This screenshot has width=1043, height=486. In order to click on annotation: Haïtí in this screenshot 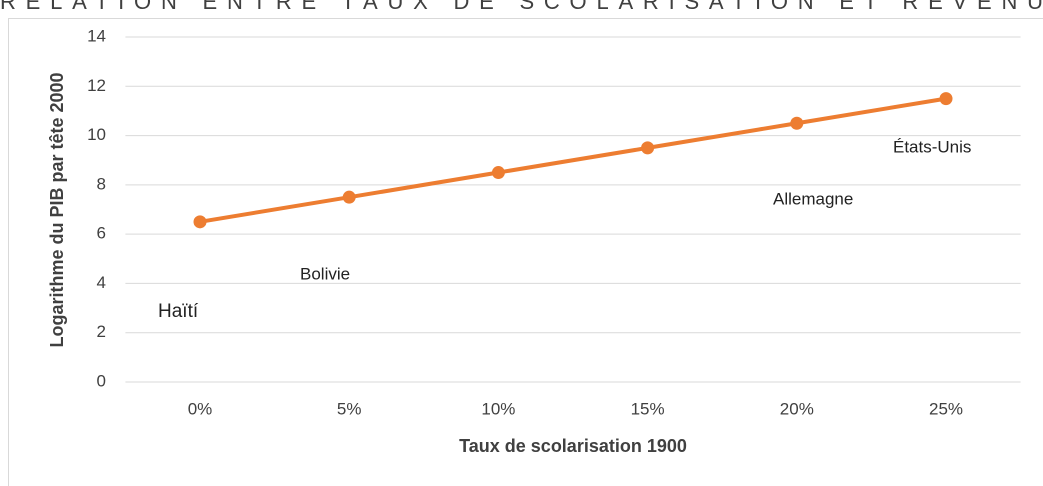, I will do `click(178, 311)`.